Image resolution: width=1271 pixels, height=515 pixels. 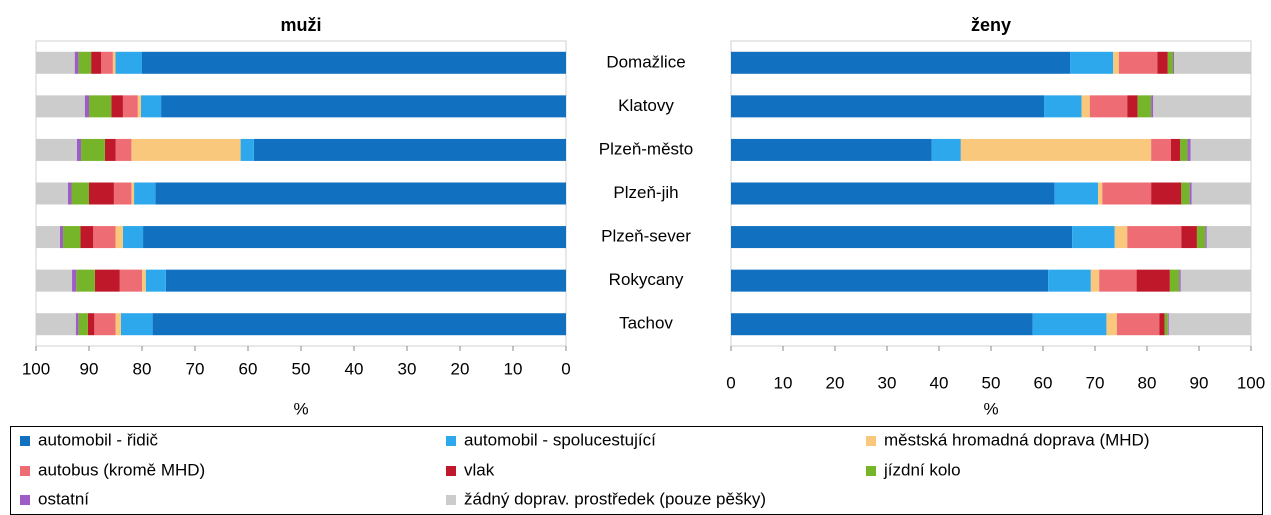 I want to click on x-tick-label: 30, so click(x=407, y=368).